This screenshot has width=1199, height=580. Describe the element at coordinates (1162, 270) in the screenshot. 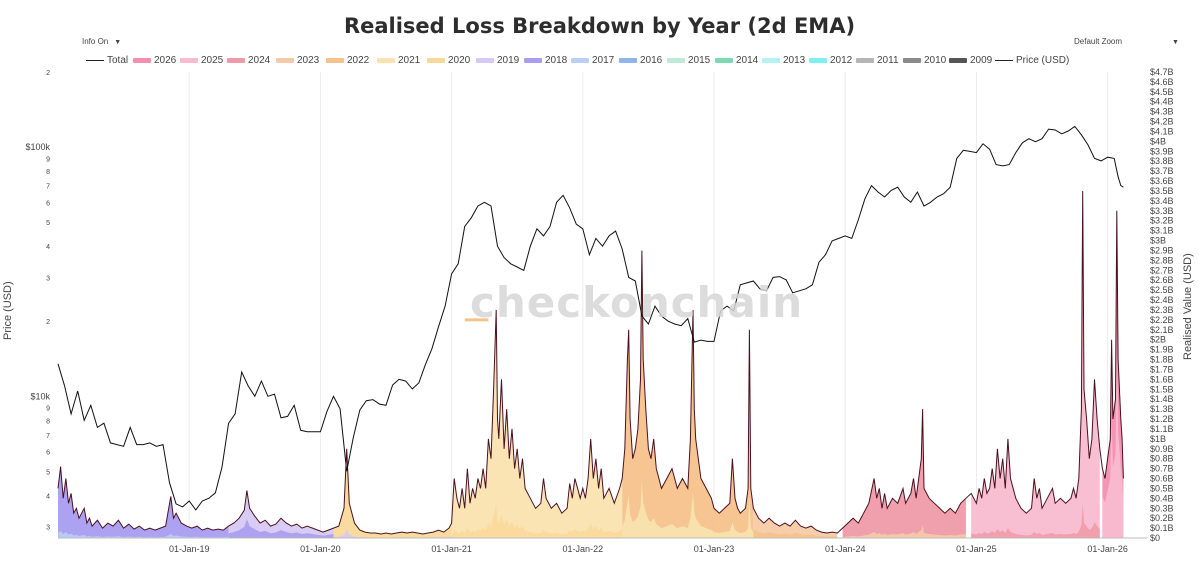

I see `y-right-tick-label: $2.7B` at that location.